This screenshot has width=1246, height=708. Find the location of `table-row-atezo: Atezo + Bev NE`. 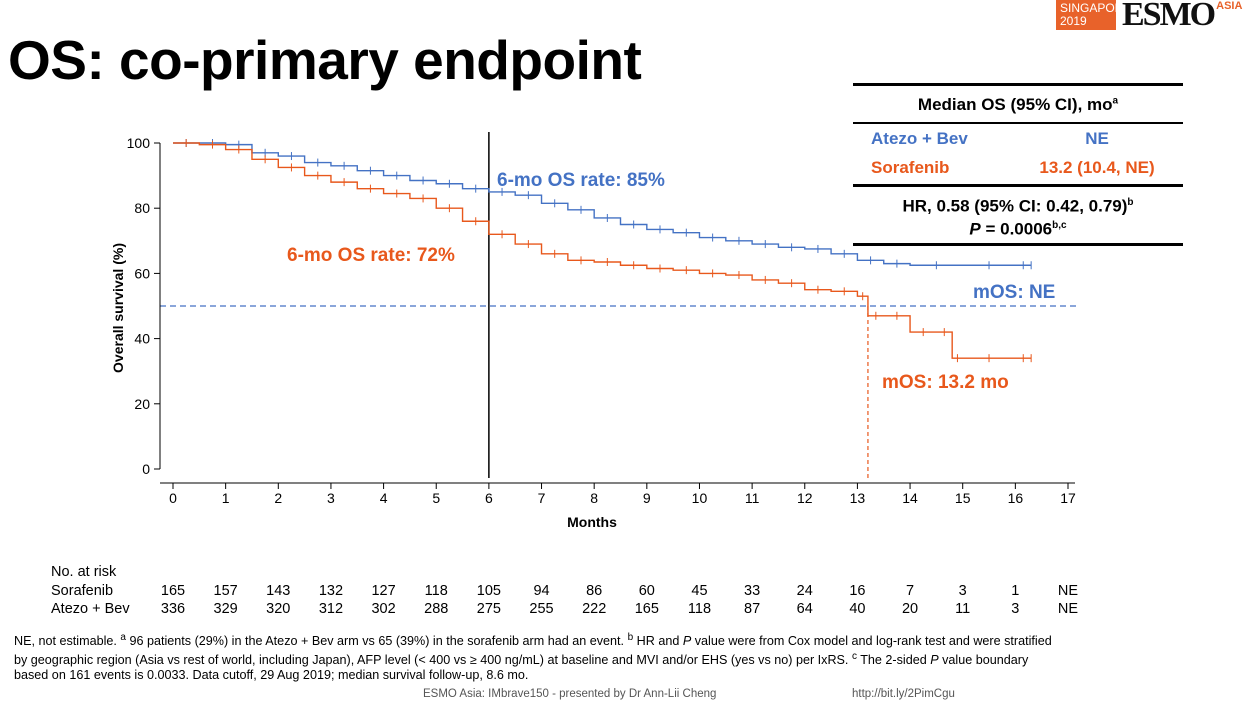

table-row-atezo: Atezo + Bev NE is located at coordinates (1018, 138).